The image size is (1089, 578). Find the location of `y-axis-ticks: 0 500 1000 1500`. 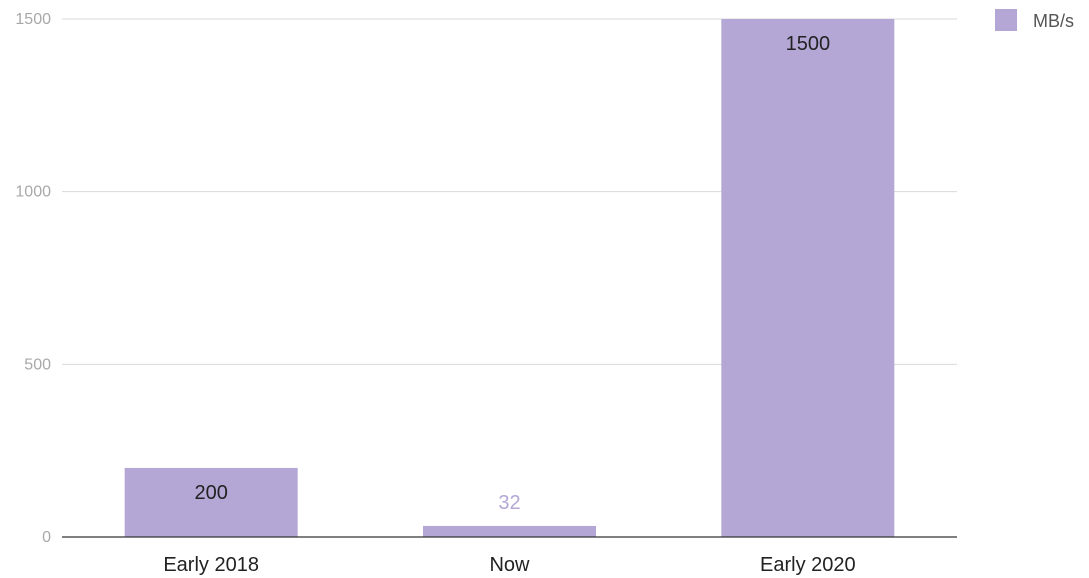

y-axis-ticks: 0 500 1000 1500 is located at coordinates (33, 278).